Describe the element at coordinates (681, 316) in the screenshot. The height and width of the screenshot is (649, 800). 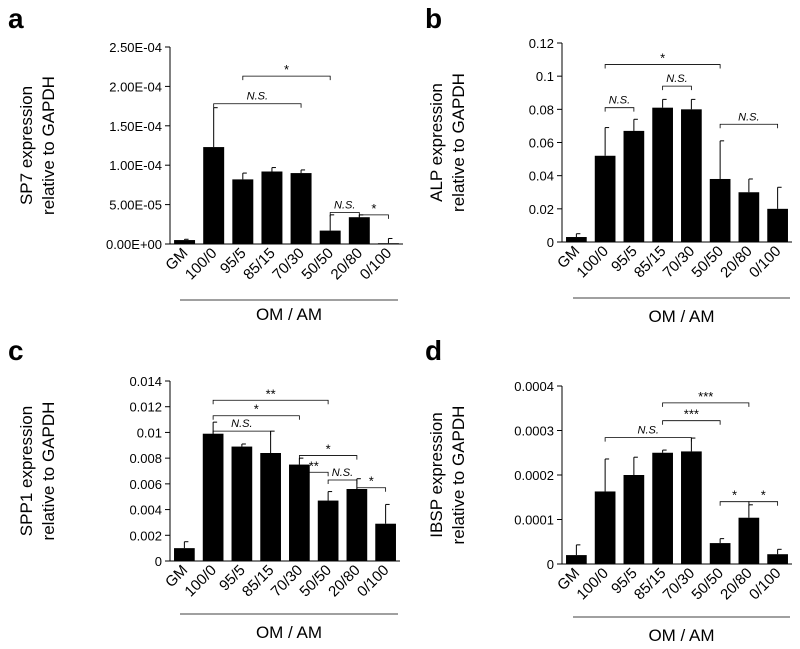
I see `x-axis-title: OM / AM` at that location.